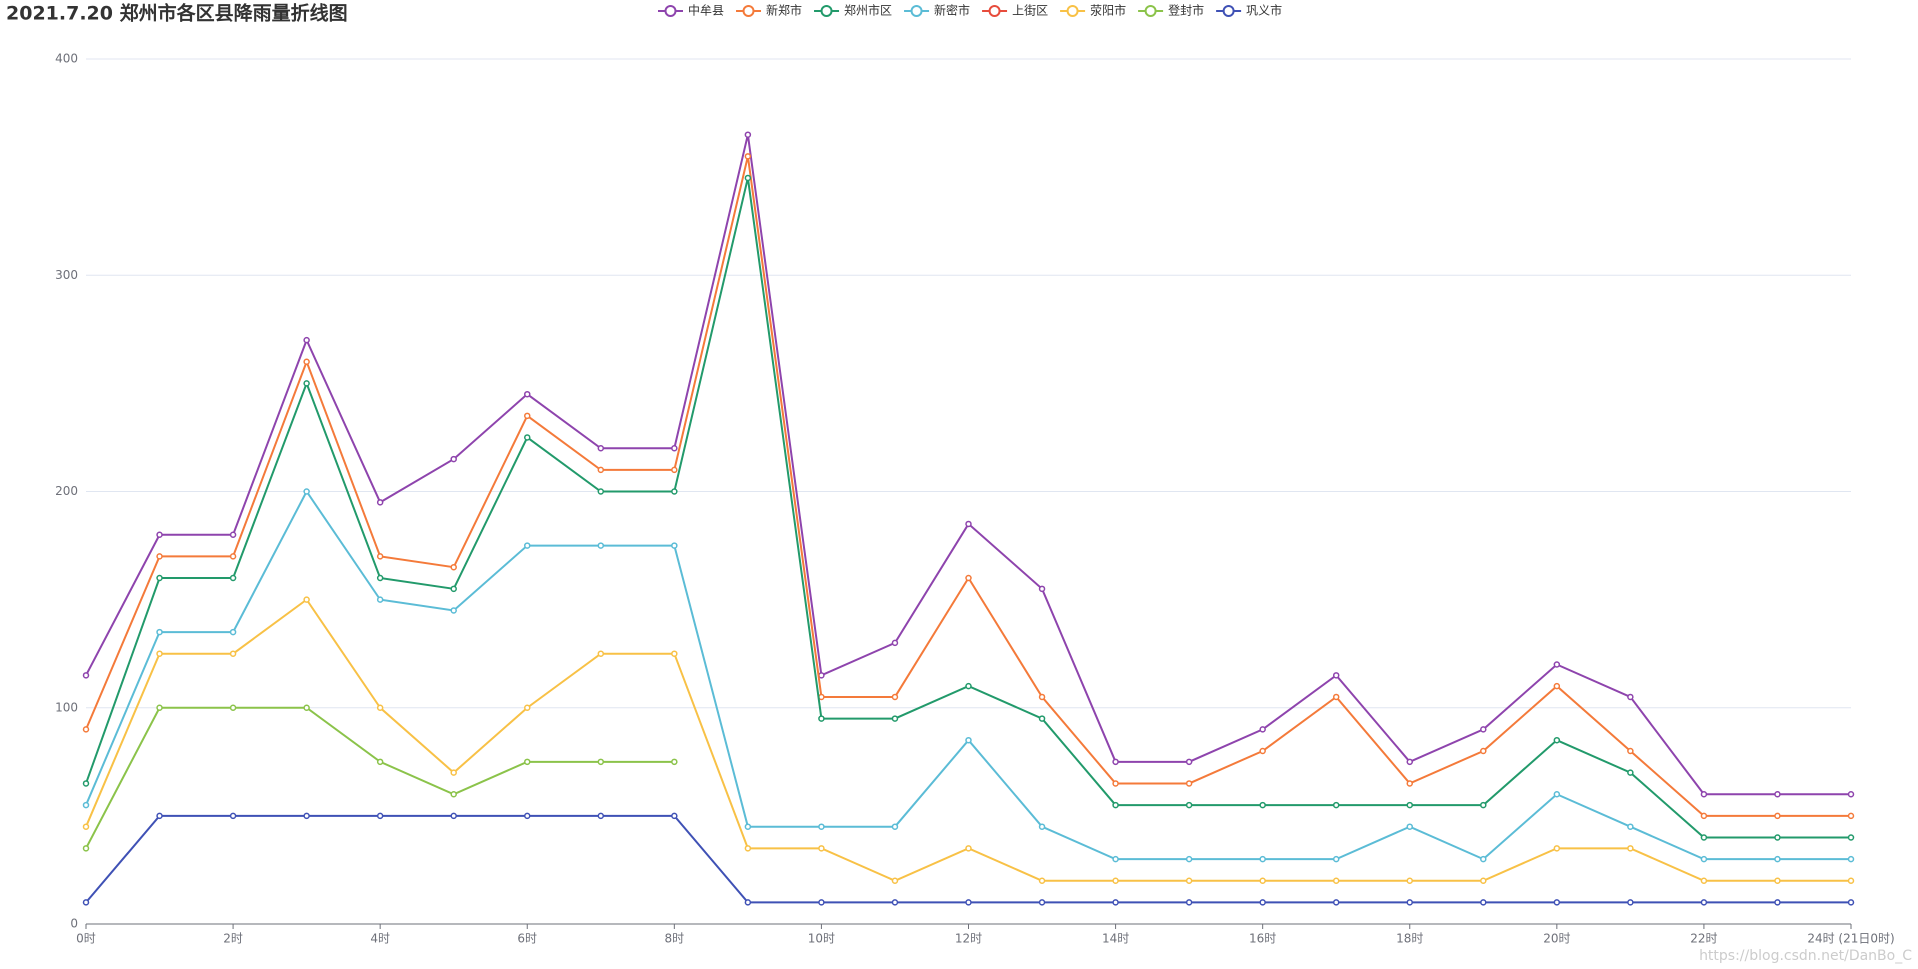  I want to click on legend-label: 登封市, so click(1186, 10).